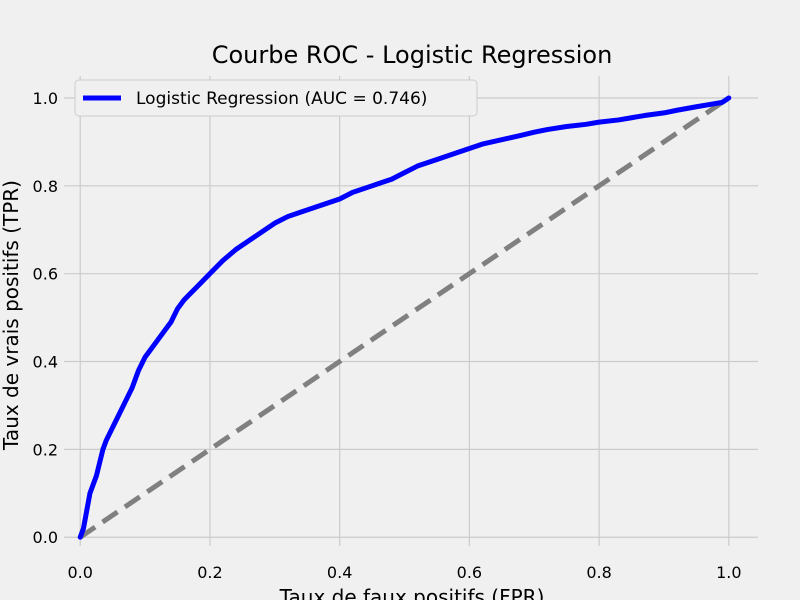  I want to click on y-tick-label: 1.0, so click(45, 98).